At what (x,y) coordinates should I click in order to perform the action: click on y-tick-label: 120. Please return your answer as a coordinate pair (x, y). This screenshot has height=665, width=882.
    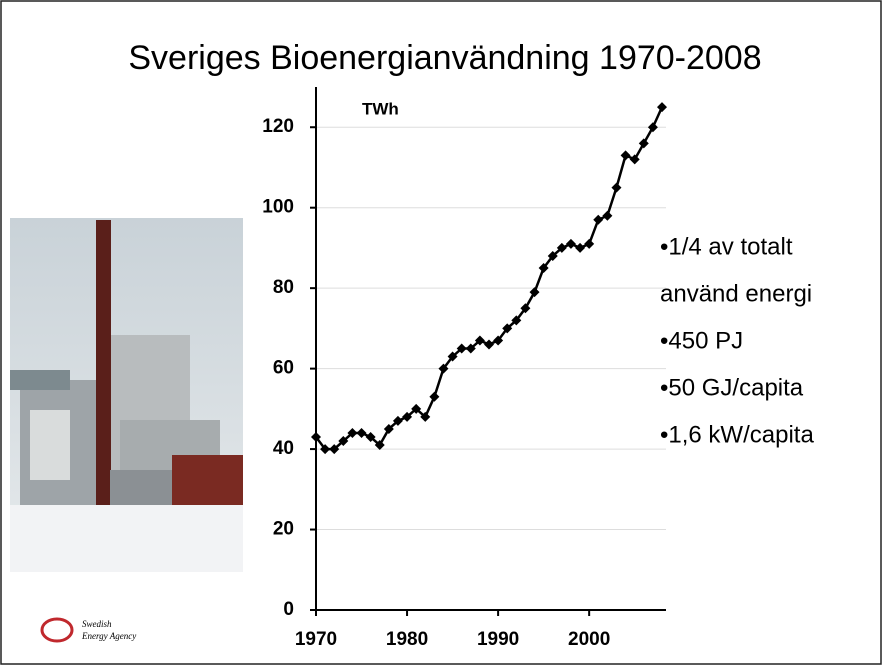
    Looking at the image, I should click on (278, 126).